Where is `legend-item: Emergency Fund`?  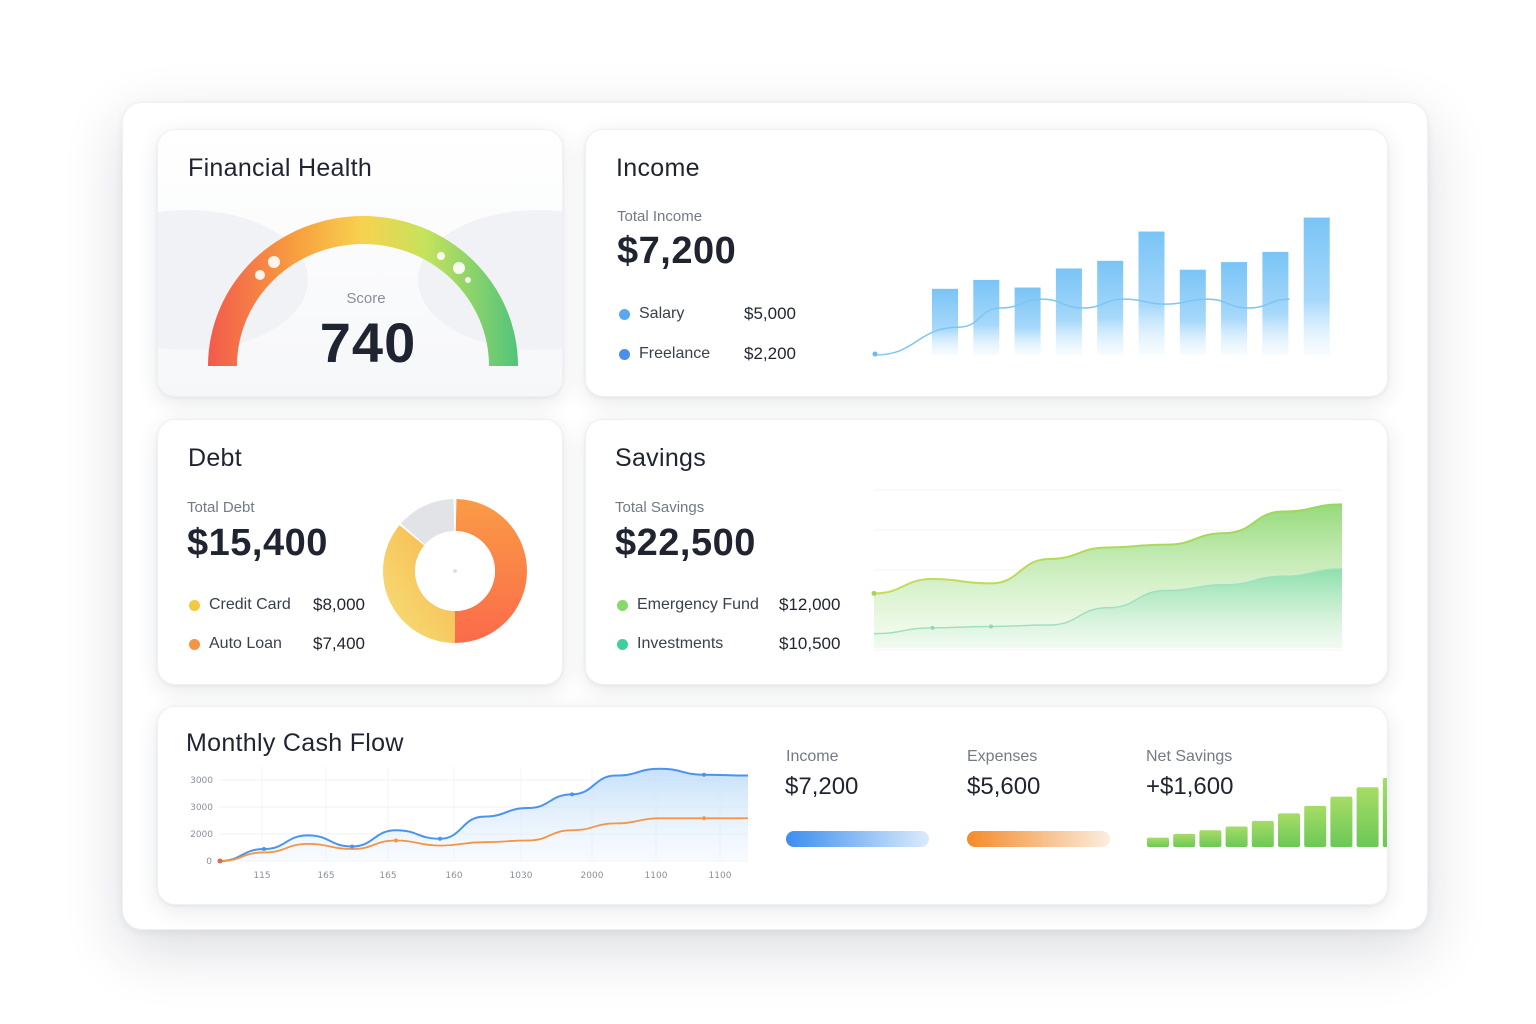 legend-item: Emergency Fund is located at coordinates (688, 605).